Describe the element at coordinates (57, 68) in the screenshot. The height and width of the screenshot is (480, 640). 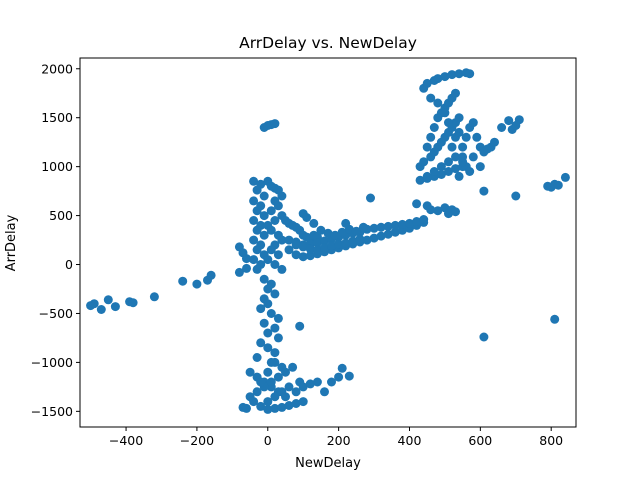
I see `y-tick-label: 2000` at that location.